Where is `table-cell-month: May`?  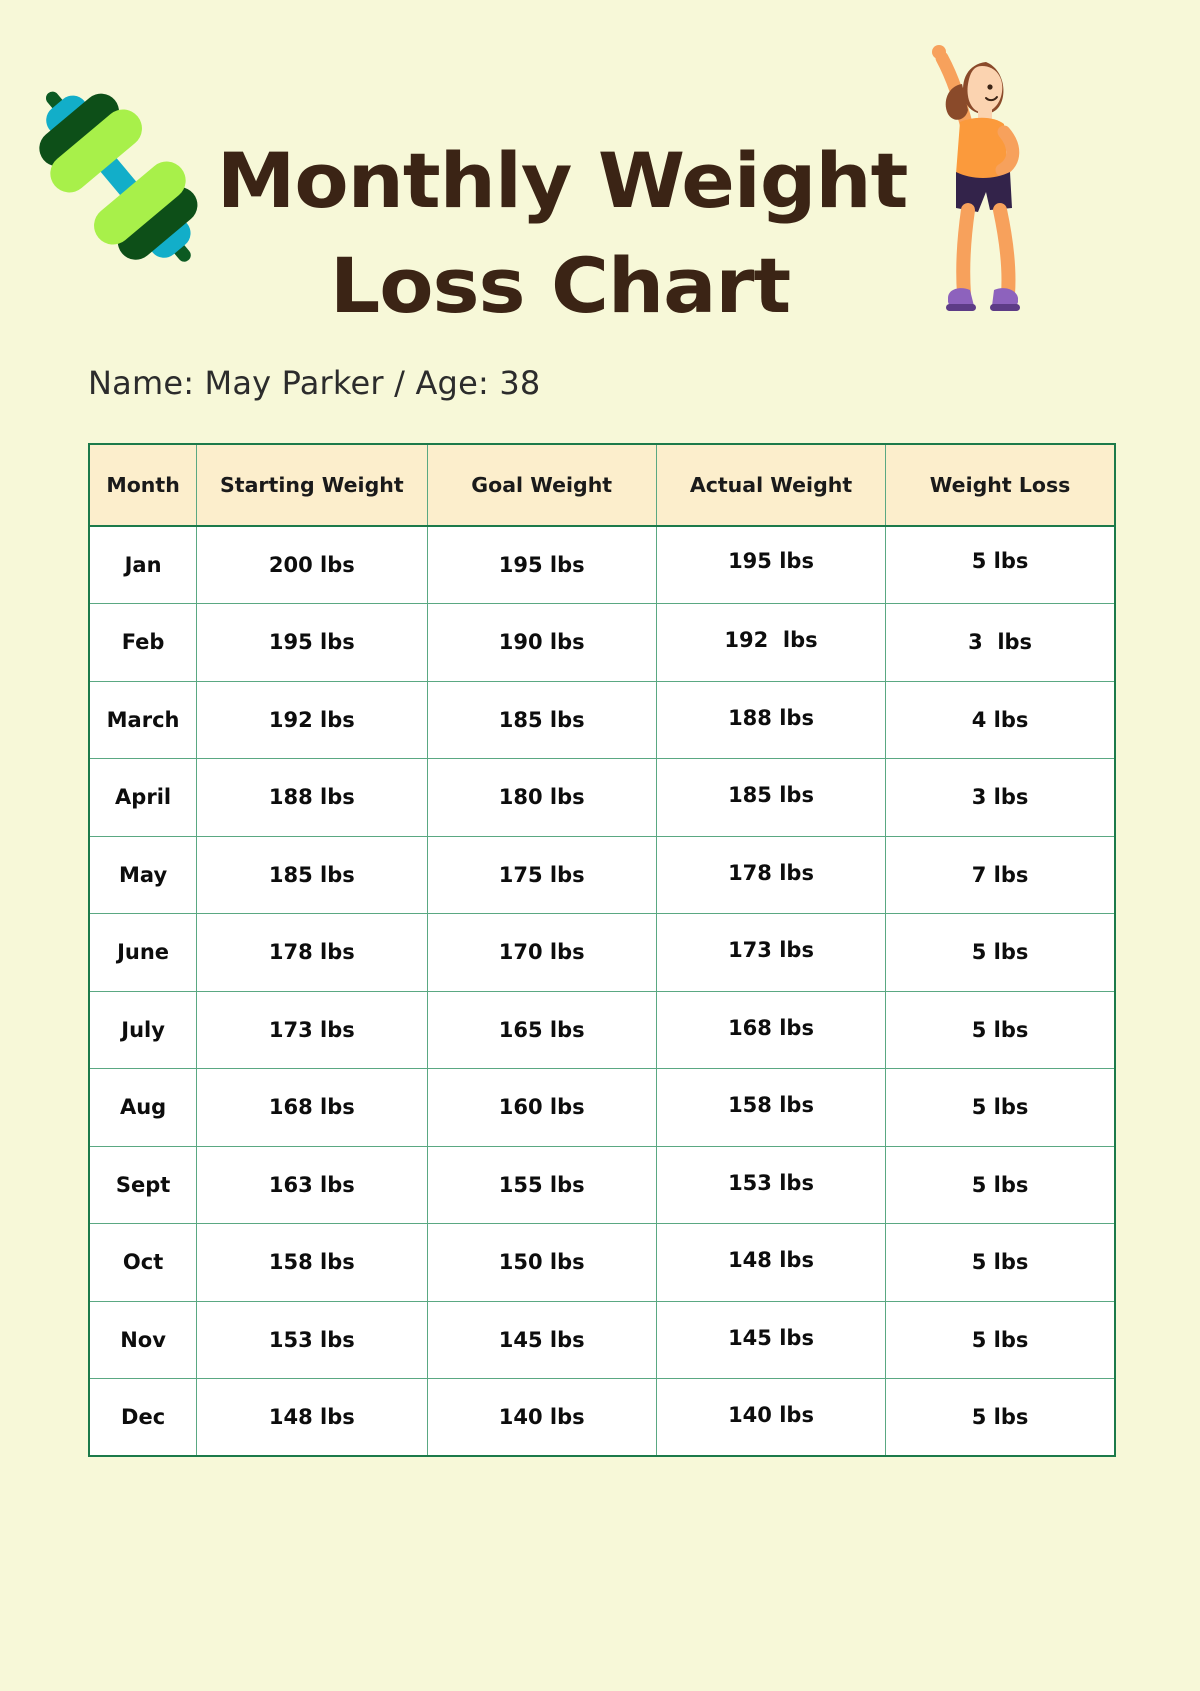
table-cell-month: May is located at coordinates (143, 875).